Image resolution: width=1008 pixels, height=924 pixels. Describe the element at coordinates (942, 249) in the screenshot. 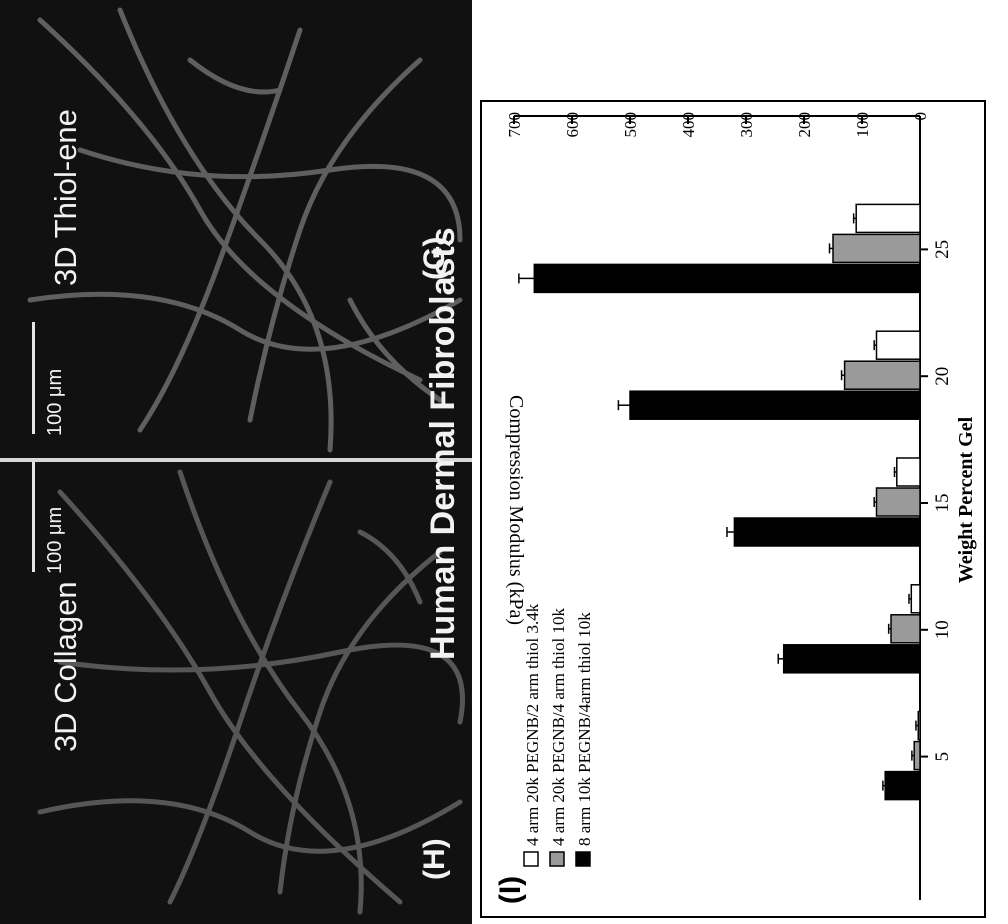

I see `category-tick-label: 25` at that location.